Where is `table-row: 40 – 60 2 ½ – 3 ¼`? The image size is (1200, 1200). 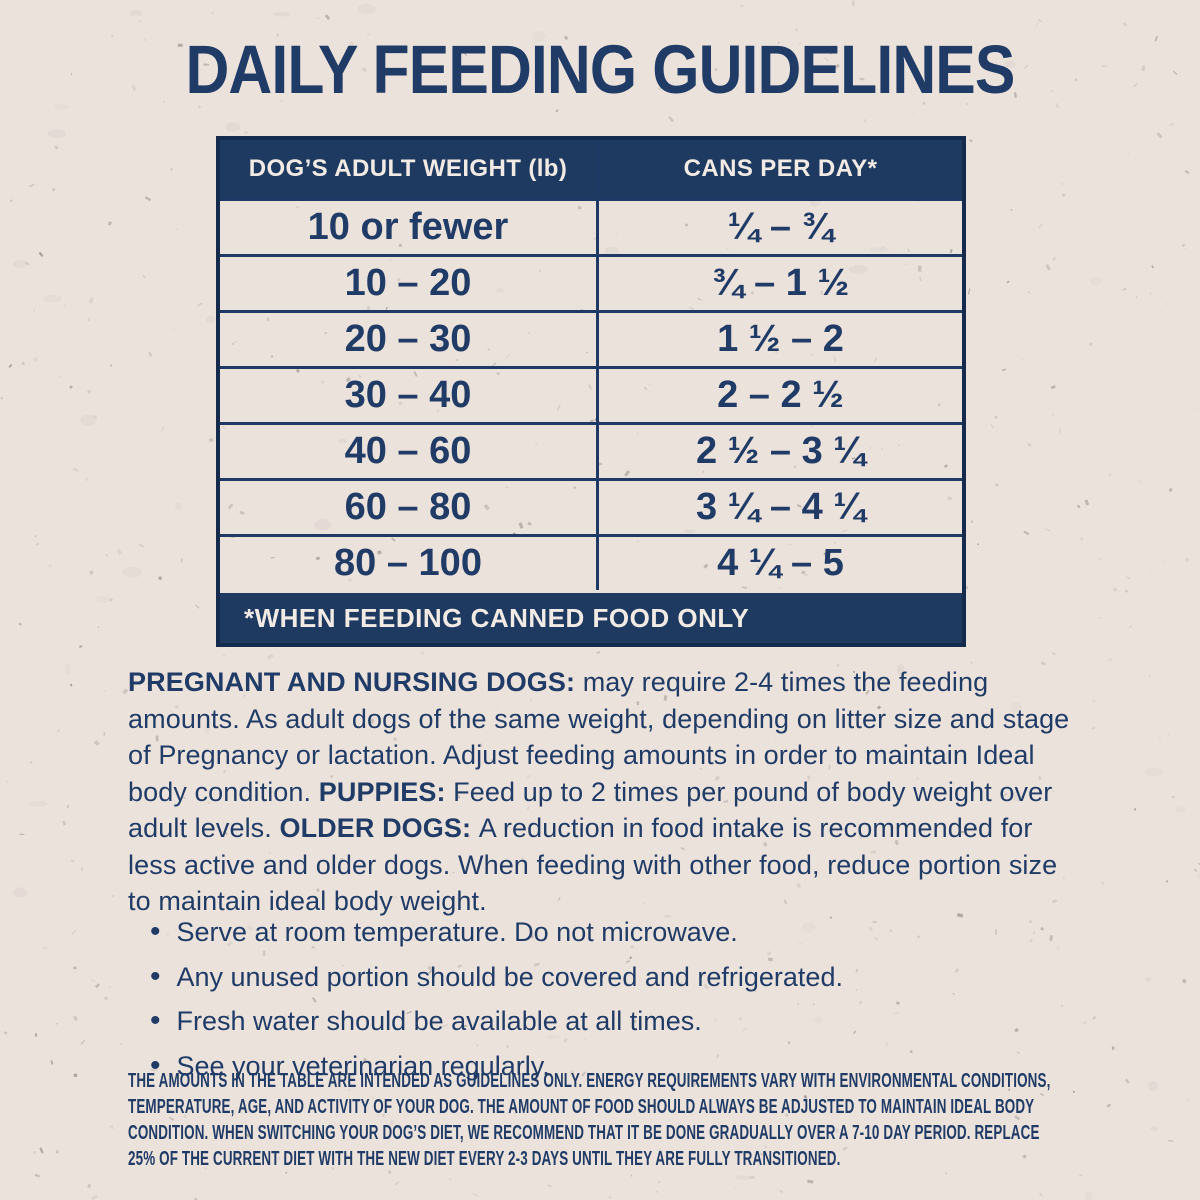 table-row: 40 – 60 2 ½ – 3 ¼ is located at coordinates (591, 450).